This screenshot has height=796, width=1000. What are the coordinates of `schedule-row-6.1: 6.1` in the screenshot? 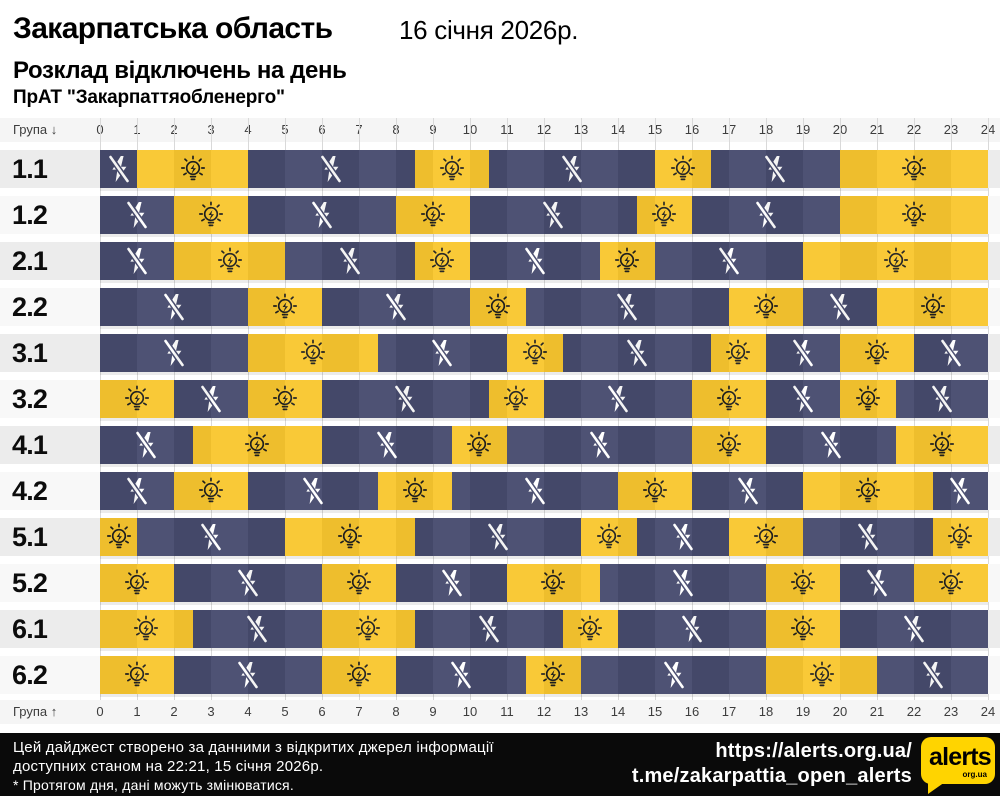 It's located at (500, 629).